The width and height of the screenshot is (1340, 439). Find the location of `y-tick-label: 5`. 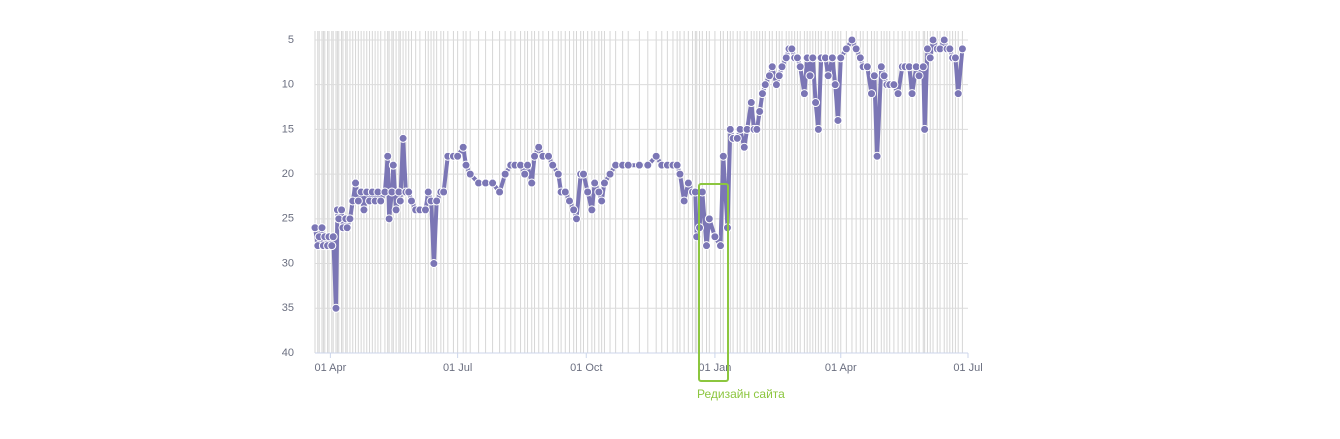

y-tick-label: 5 is located at coordinates (291, 40).